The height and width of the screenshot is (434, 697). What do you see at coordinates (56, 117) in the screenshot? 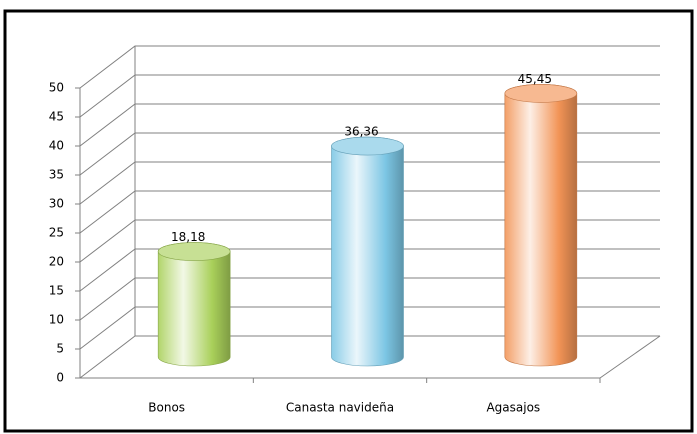
I see `y-tick-label: 45` at bounding box center [56, 117].